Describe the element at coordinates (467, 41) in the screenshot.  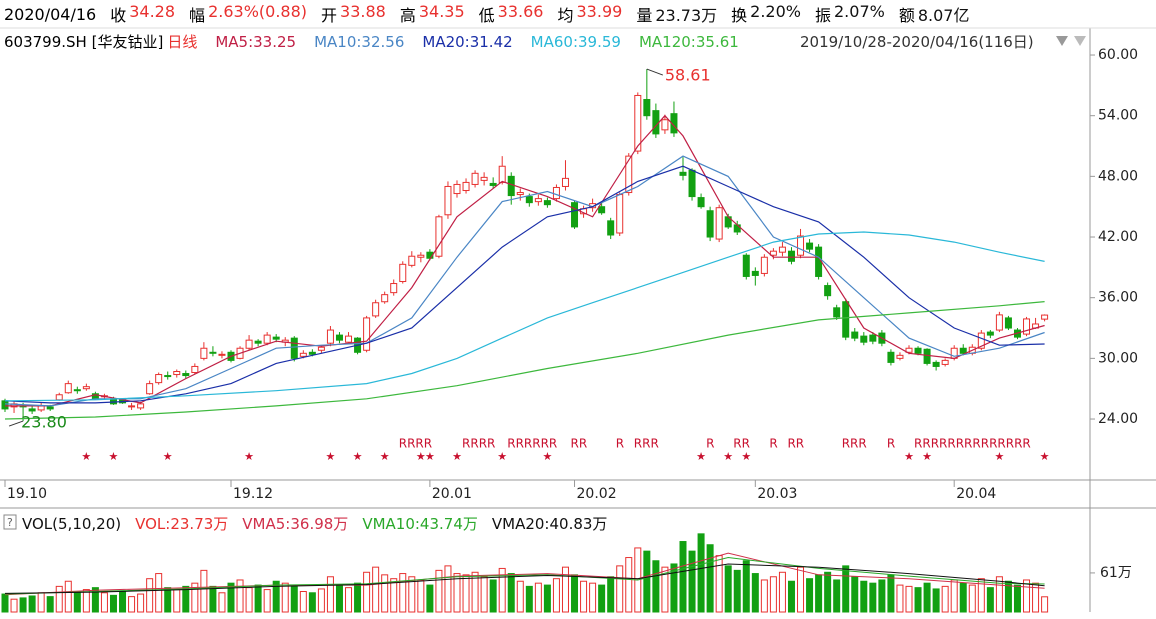
I see `legend-entry: MA20:31.42` at that location.